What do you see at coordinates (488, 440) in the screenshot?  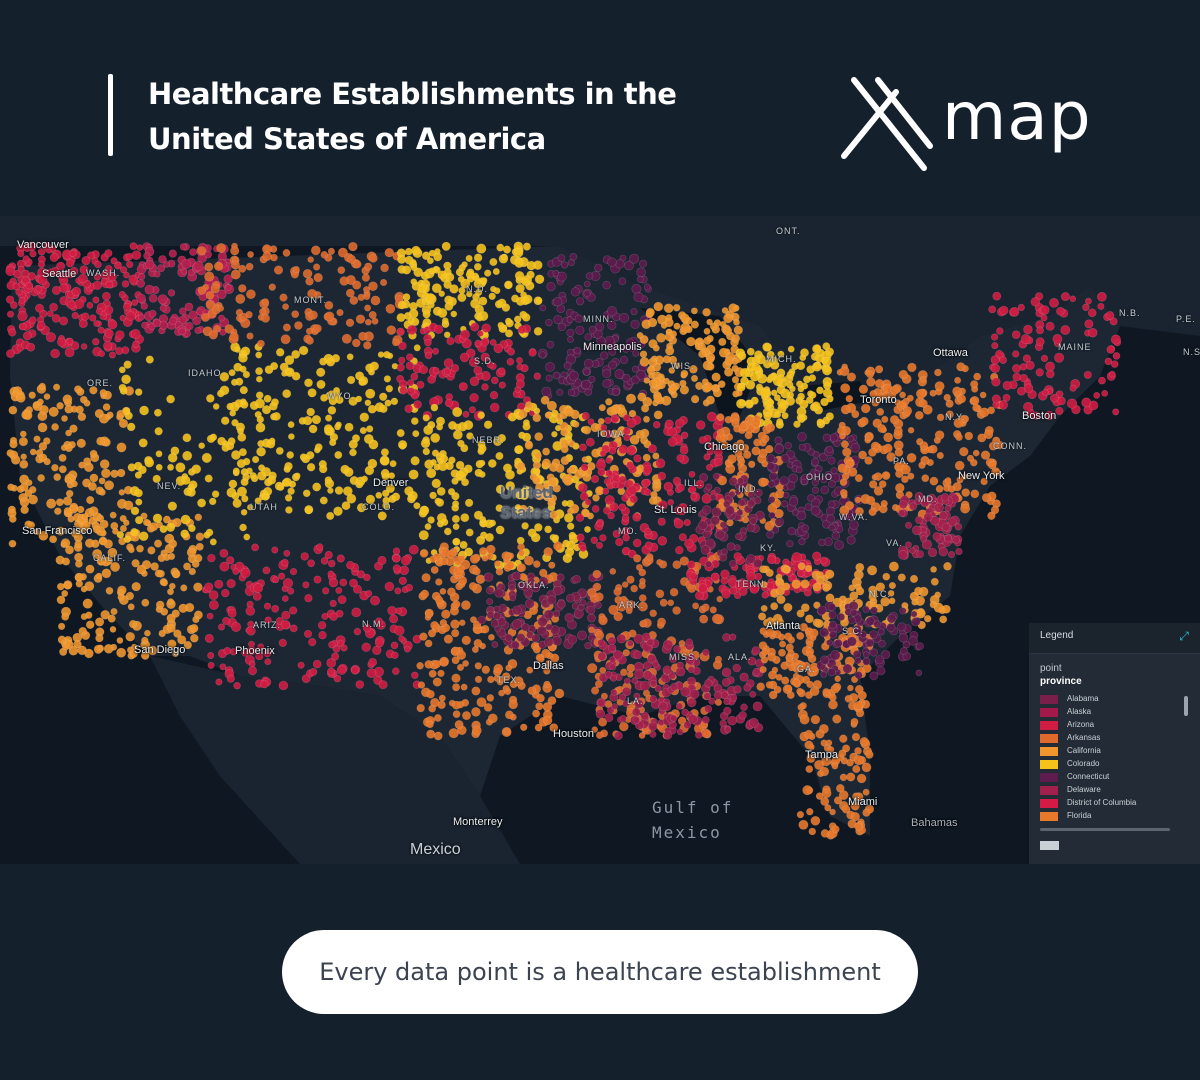 I see `state-label: NEBR.` at bounding box center [488, 440].